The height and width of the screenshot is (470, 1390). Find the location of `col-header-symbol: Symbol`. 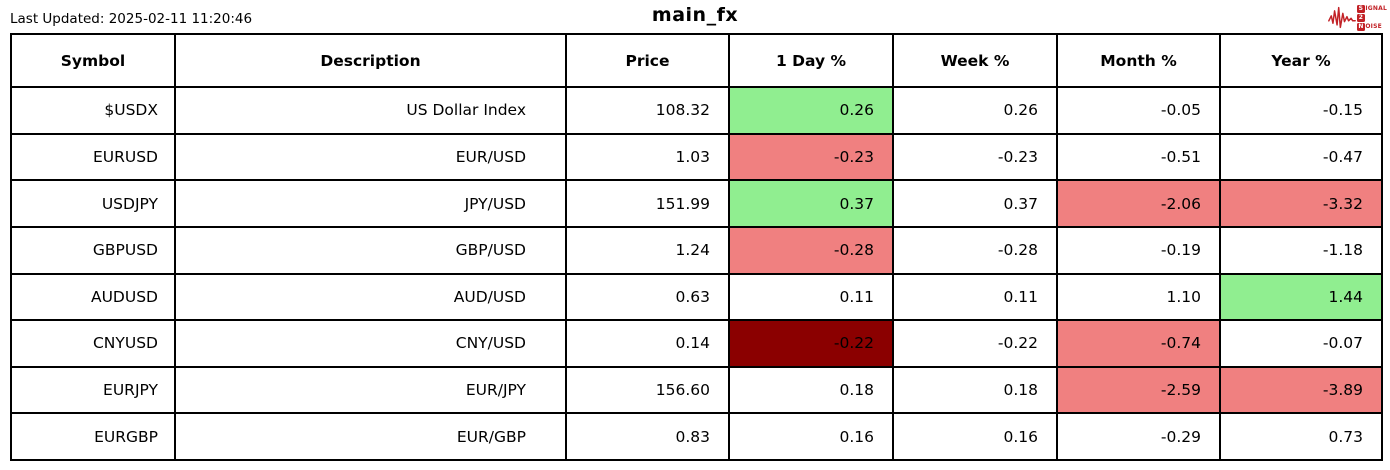

col-header-symbol: Symbol is located at coordinates (93, 60).